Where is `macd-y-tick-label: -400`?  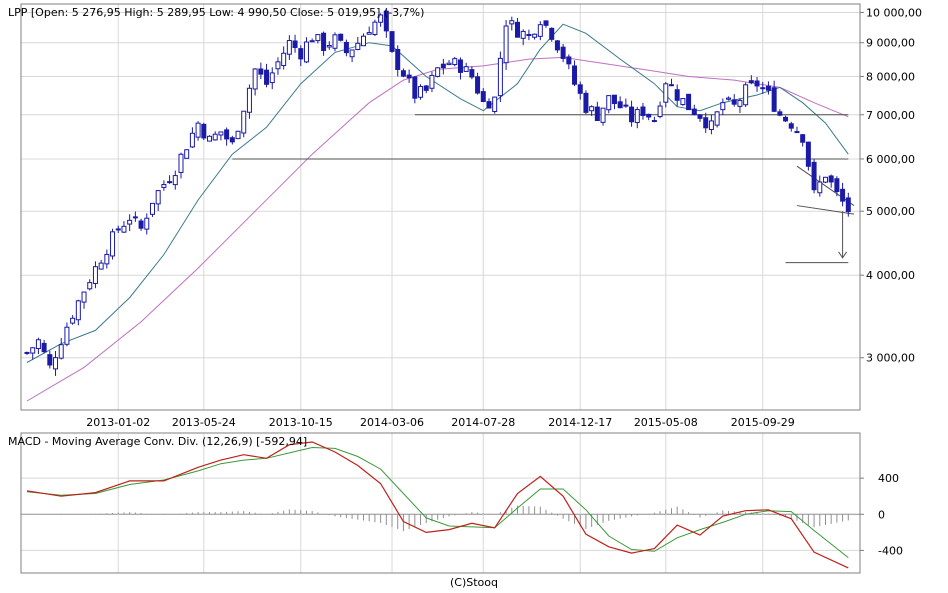 macd-y-tick-label: -400 is located at coordinates (890, 550).